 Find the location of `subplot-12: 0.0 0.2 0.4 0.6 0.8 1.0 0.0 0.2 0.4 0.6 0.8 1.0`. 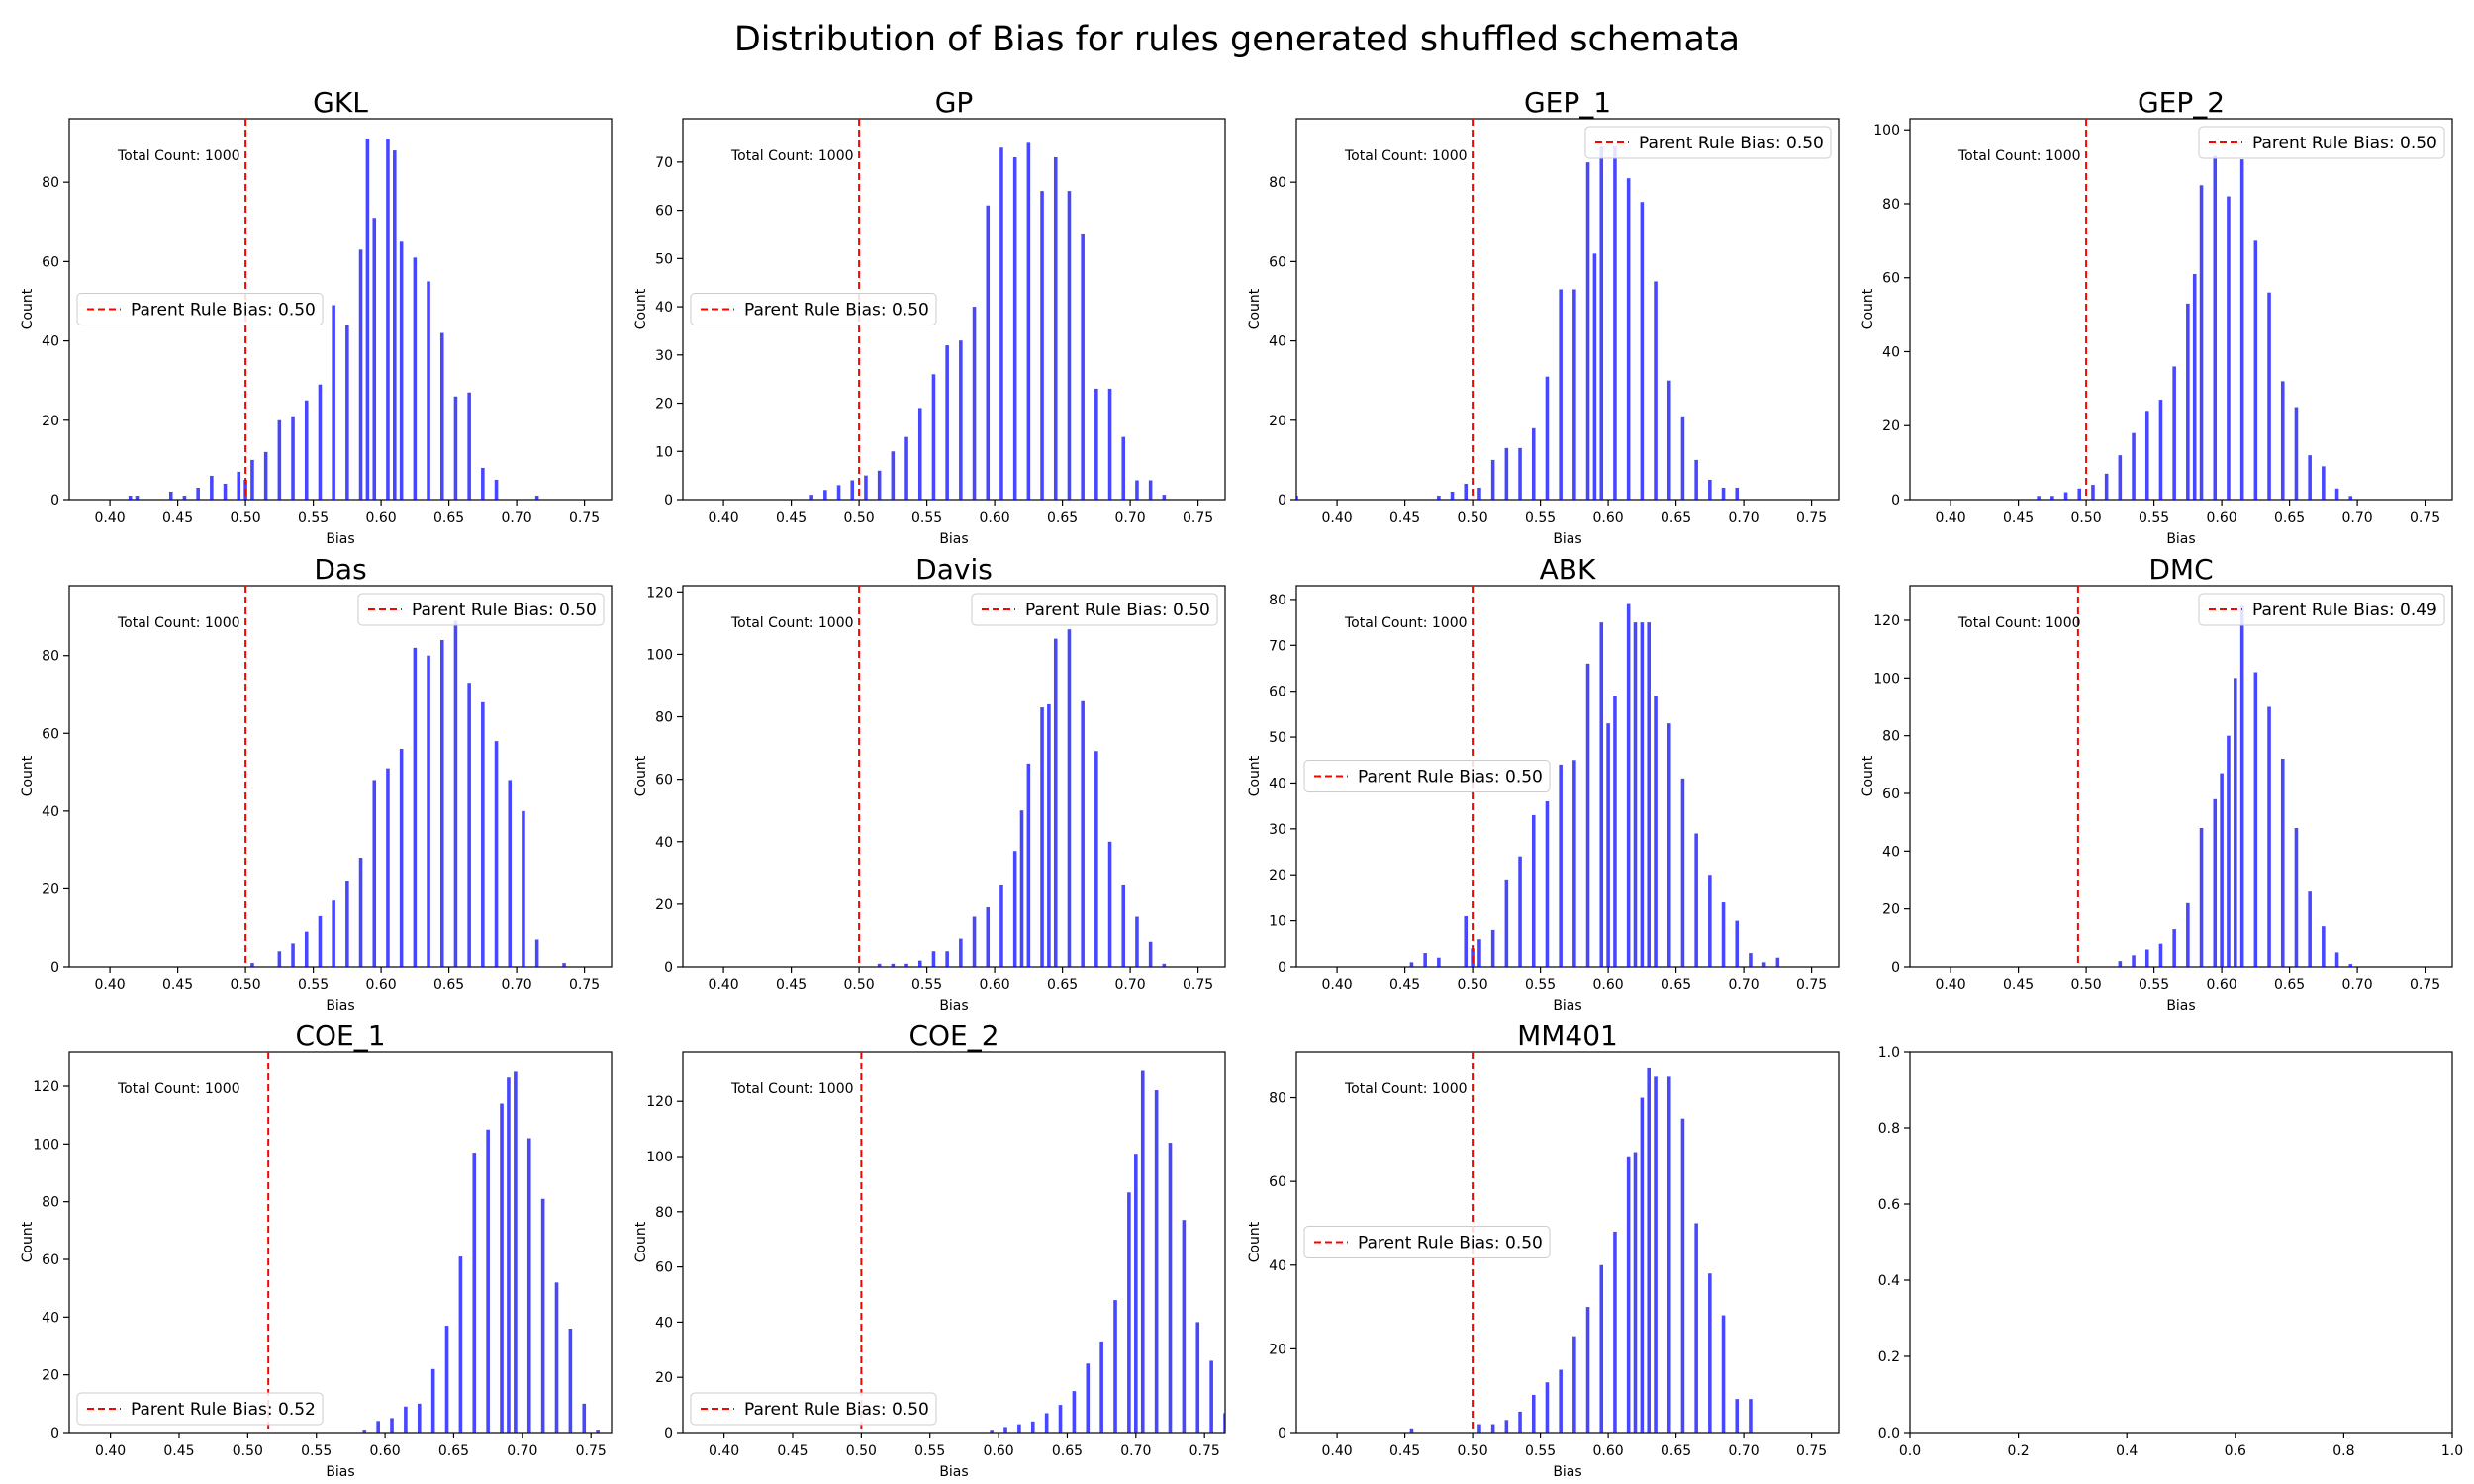

subplot-12: 0.0 0.2 0.4 0.6 0.8 1.0 0.0 0.2 0.4 0.6 0.8 1.0 is located at coordinates (2170, 1252).